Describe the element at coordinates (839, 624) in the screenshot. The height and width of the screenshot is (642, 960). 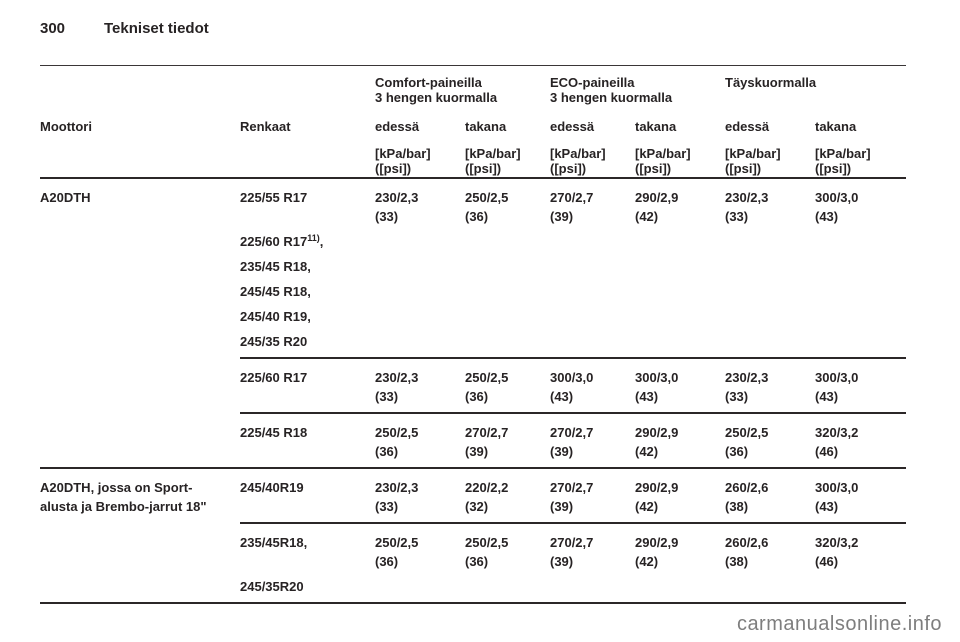
I see `watermark-text: carmanualsonline.info` at that location.